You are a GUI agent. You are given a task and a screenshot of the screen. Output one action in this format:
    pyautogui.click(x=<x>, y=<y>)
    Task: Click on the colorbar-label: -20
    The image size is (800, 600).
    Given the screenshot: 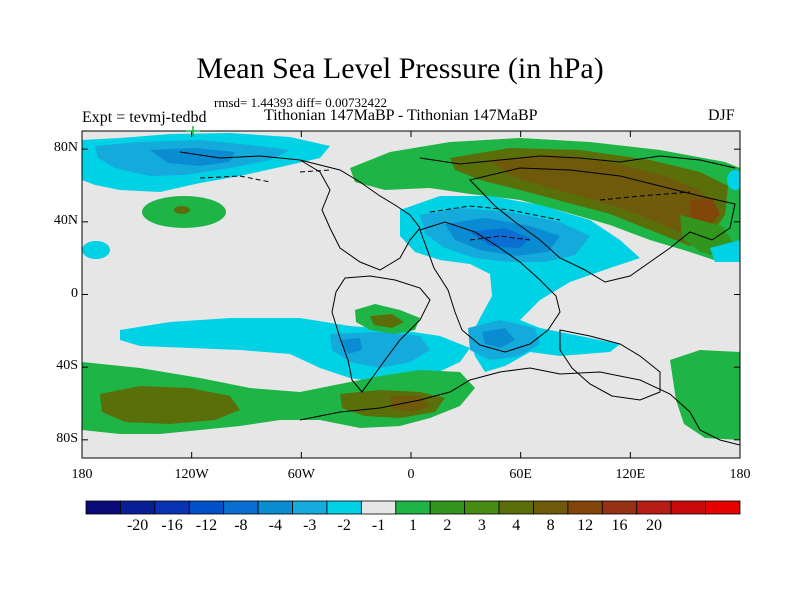 What is the action you would take?
    pyautogui.click(x=137, y=525)
    